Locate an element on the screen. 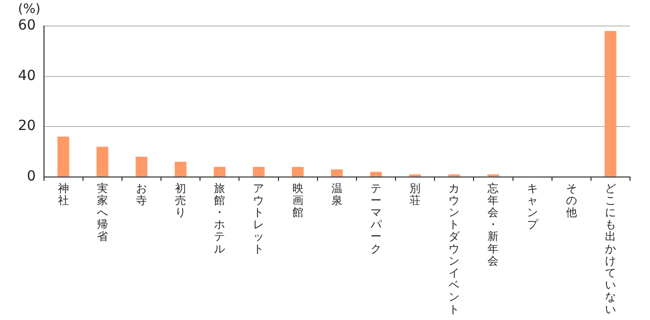  category-label: どこにも出かけていない is located at coordinates (610, 249).